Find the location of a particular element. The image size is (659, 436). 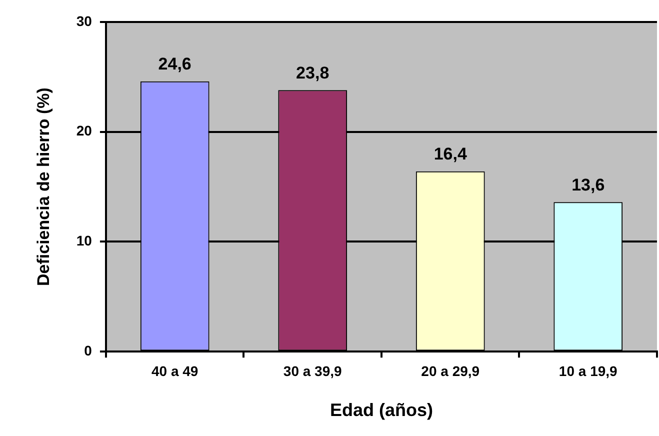

data-label: 24,6 is located at coordinates (175, 64).